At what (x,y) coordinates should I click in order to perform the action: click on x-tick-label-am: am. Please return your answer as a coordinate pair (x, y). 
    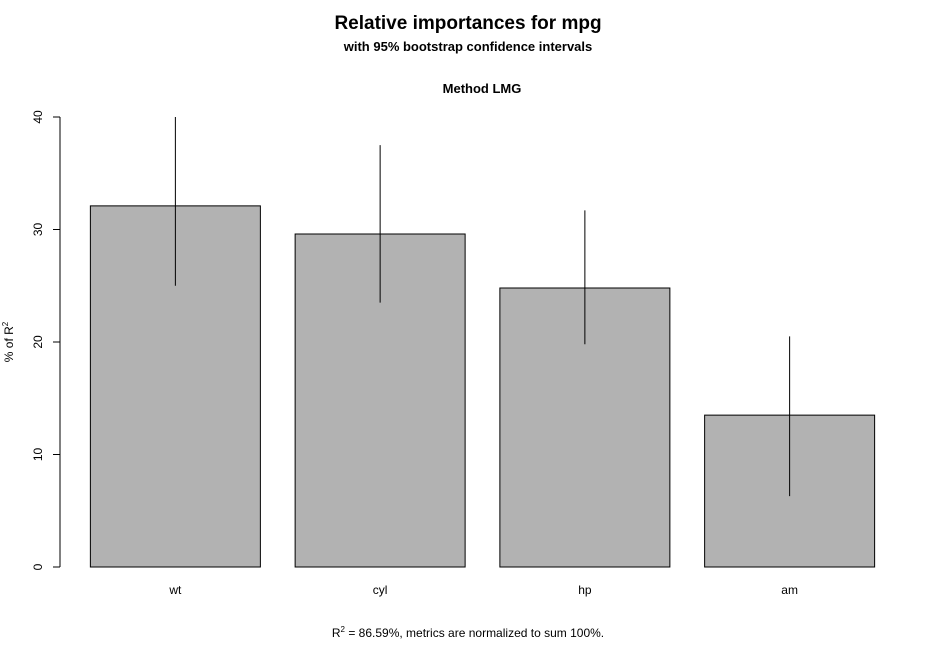
    Looking at the image, I should click on (789, 590).